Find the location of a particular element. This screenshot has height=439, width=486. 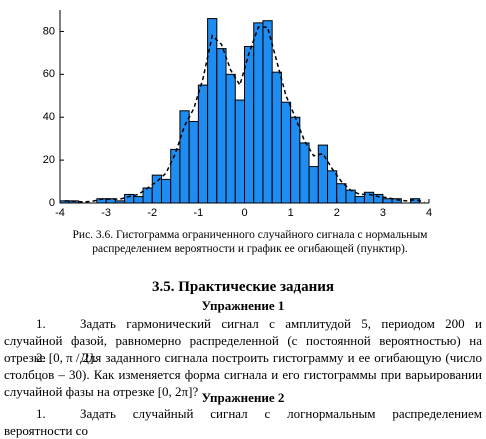

x-tick-label: 2 is located at coordinates (337, 213).